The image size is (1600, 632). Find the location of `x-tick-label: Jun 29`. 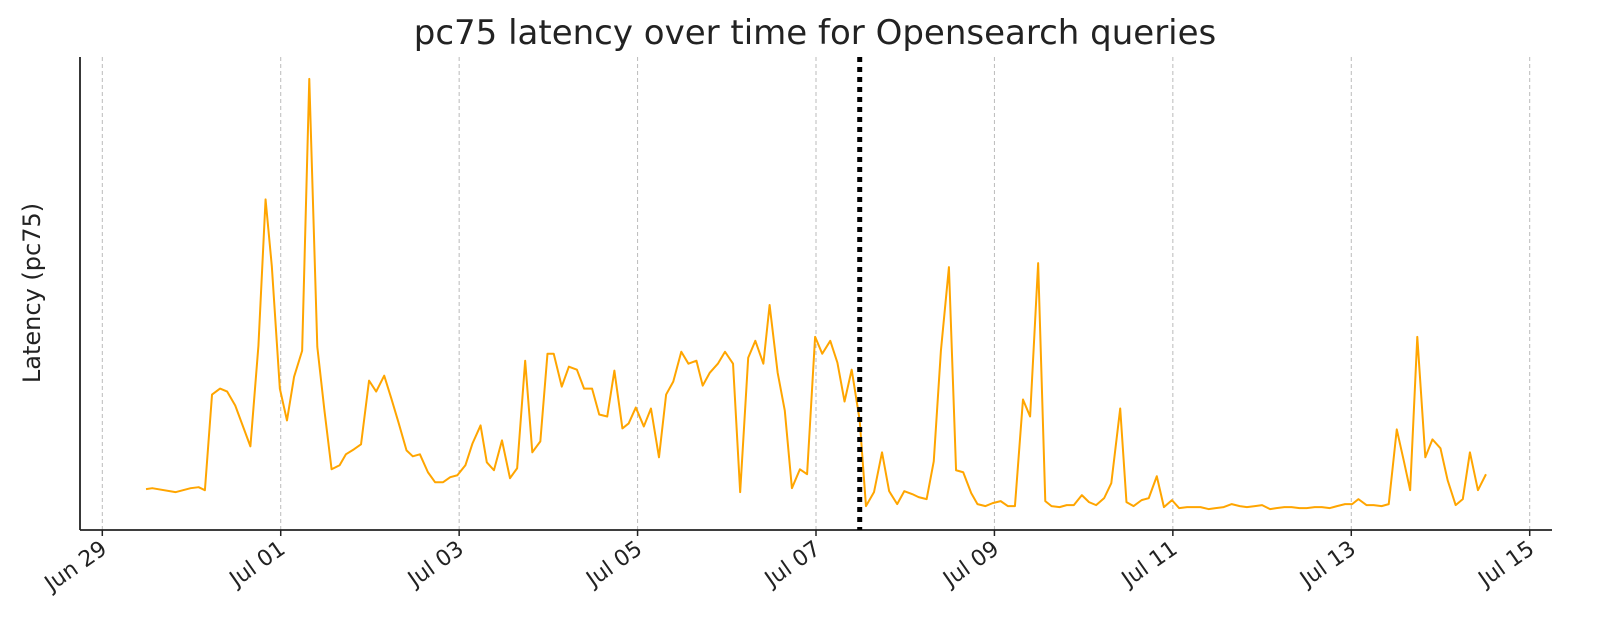

x-tick-label: Jun 29 is located at coordinates (75, 566).